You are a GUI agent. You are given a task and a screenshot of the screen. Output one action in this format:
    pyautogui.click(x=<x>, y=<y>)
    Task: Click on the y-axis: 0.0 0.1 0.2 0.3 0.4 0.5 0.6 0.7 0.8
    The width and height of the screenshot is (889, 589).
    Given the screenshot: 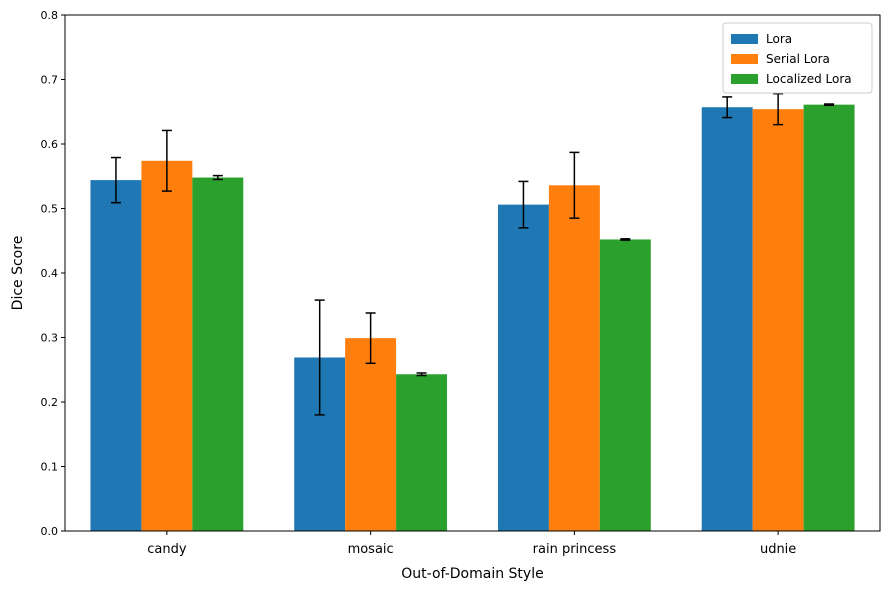 What is the action you would take?
    pyautogui.click(x=53, y=273)
    